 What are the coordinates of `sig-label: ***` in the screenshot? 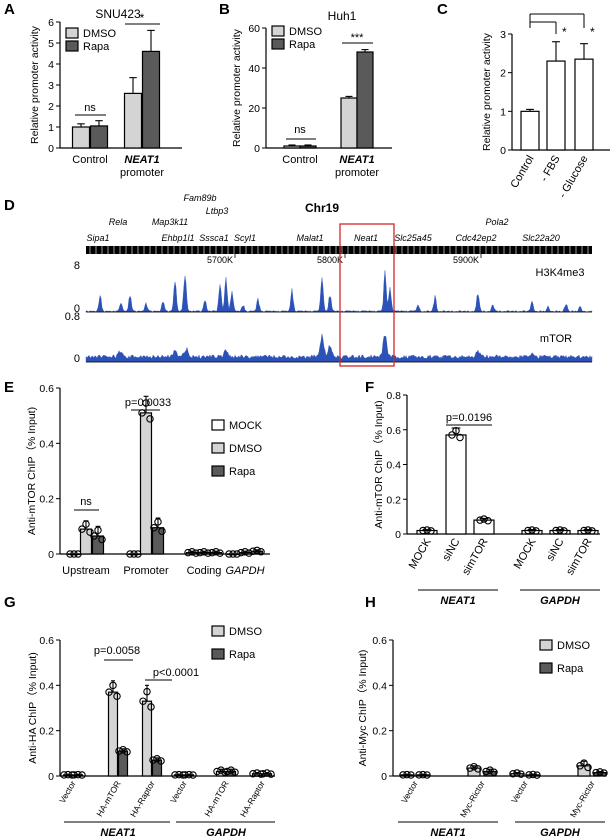 It's located at (358, 38).